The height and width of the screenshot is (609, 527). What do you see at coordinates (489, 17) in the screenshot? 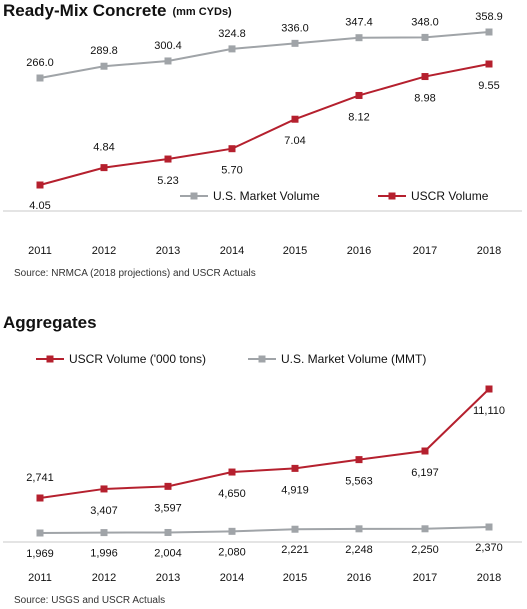
I see `data-label: 358.9` at bounding box center [489, 17].